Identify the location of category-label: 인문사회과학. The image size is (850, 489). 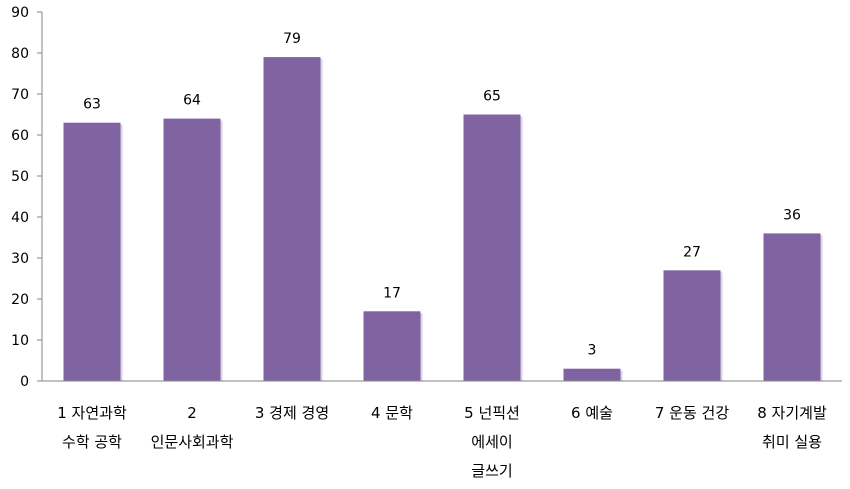
(192, 442).